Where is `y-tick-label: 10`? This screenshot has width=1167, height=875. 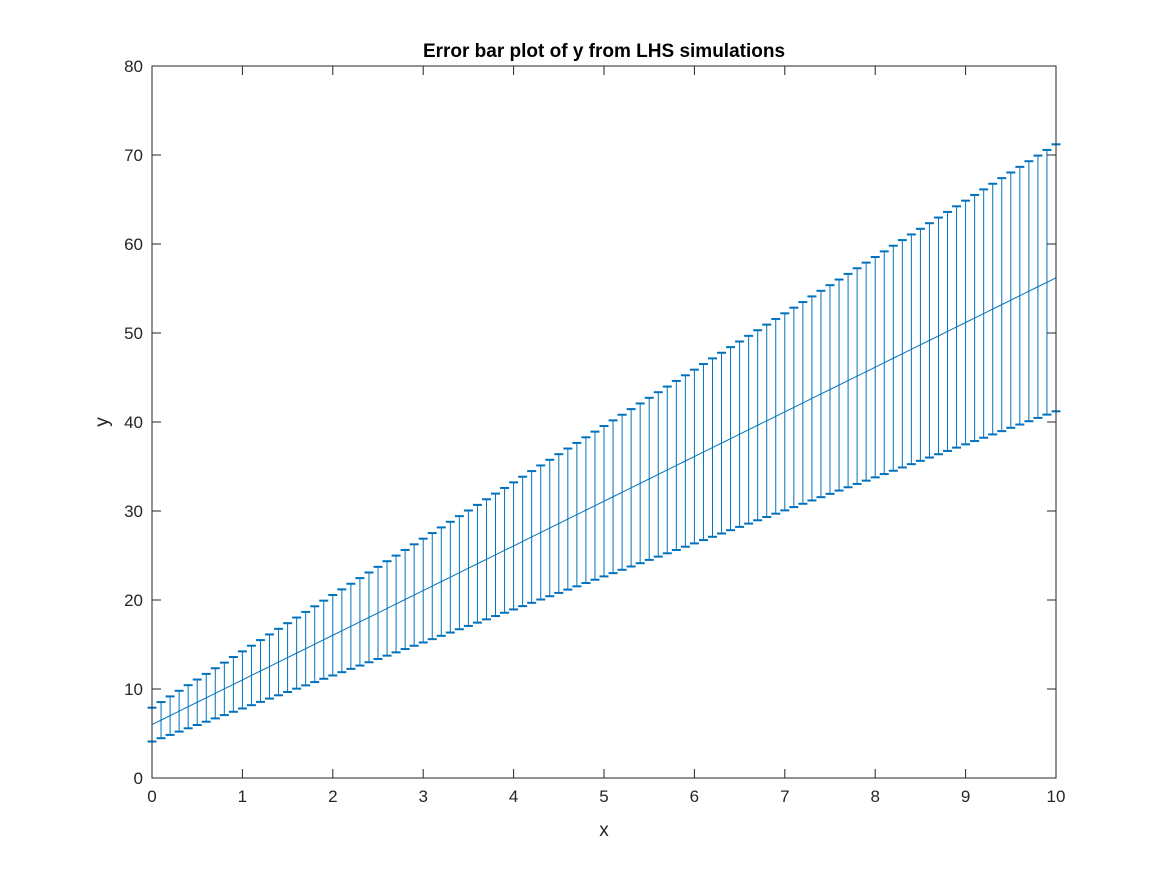 y-tick-label: 10 is located at coordinates (133, 689).